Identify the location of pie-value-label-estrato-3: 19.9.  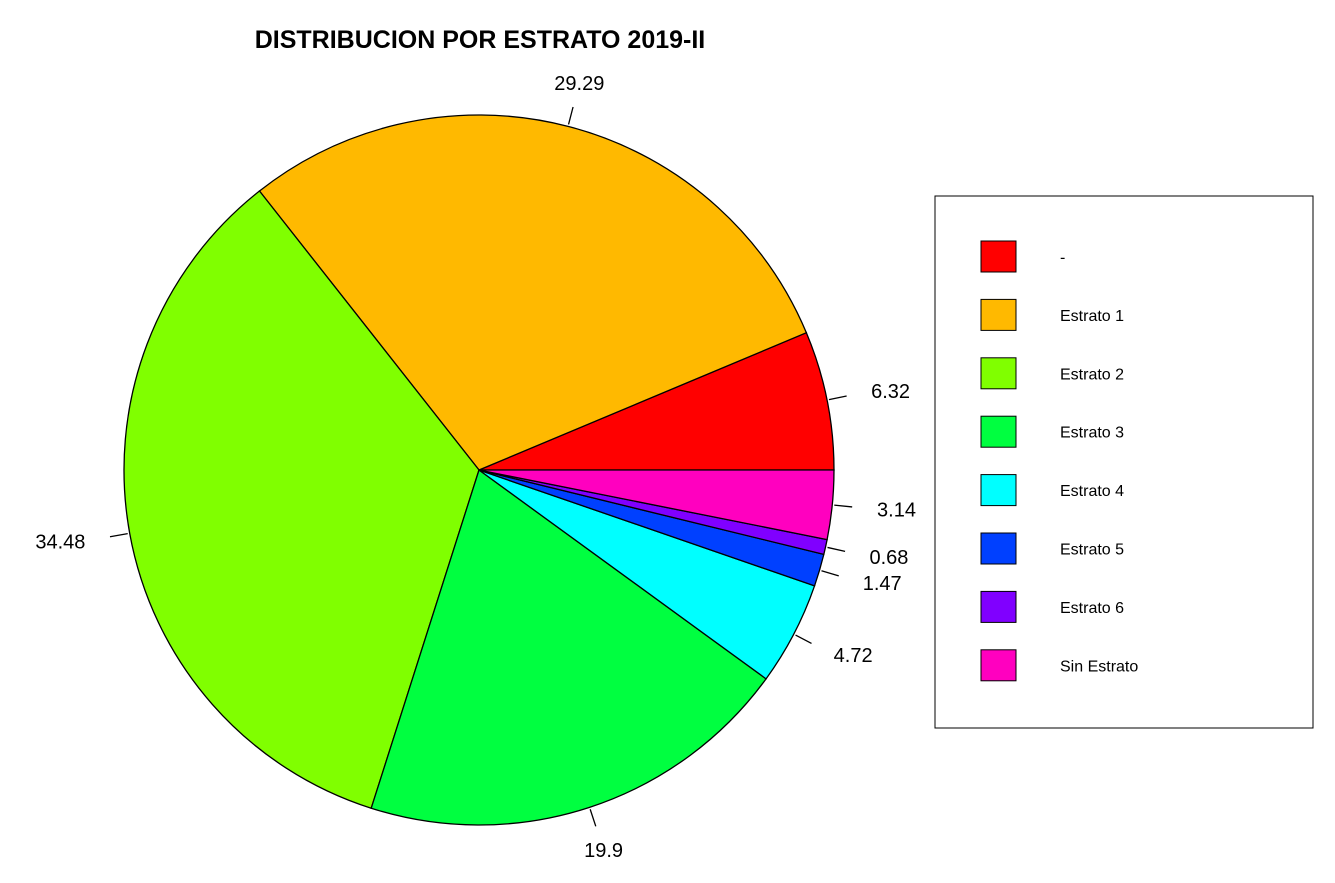
(603, 851).